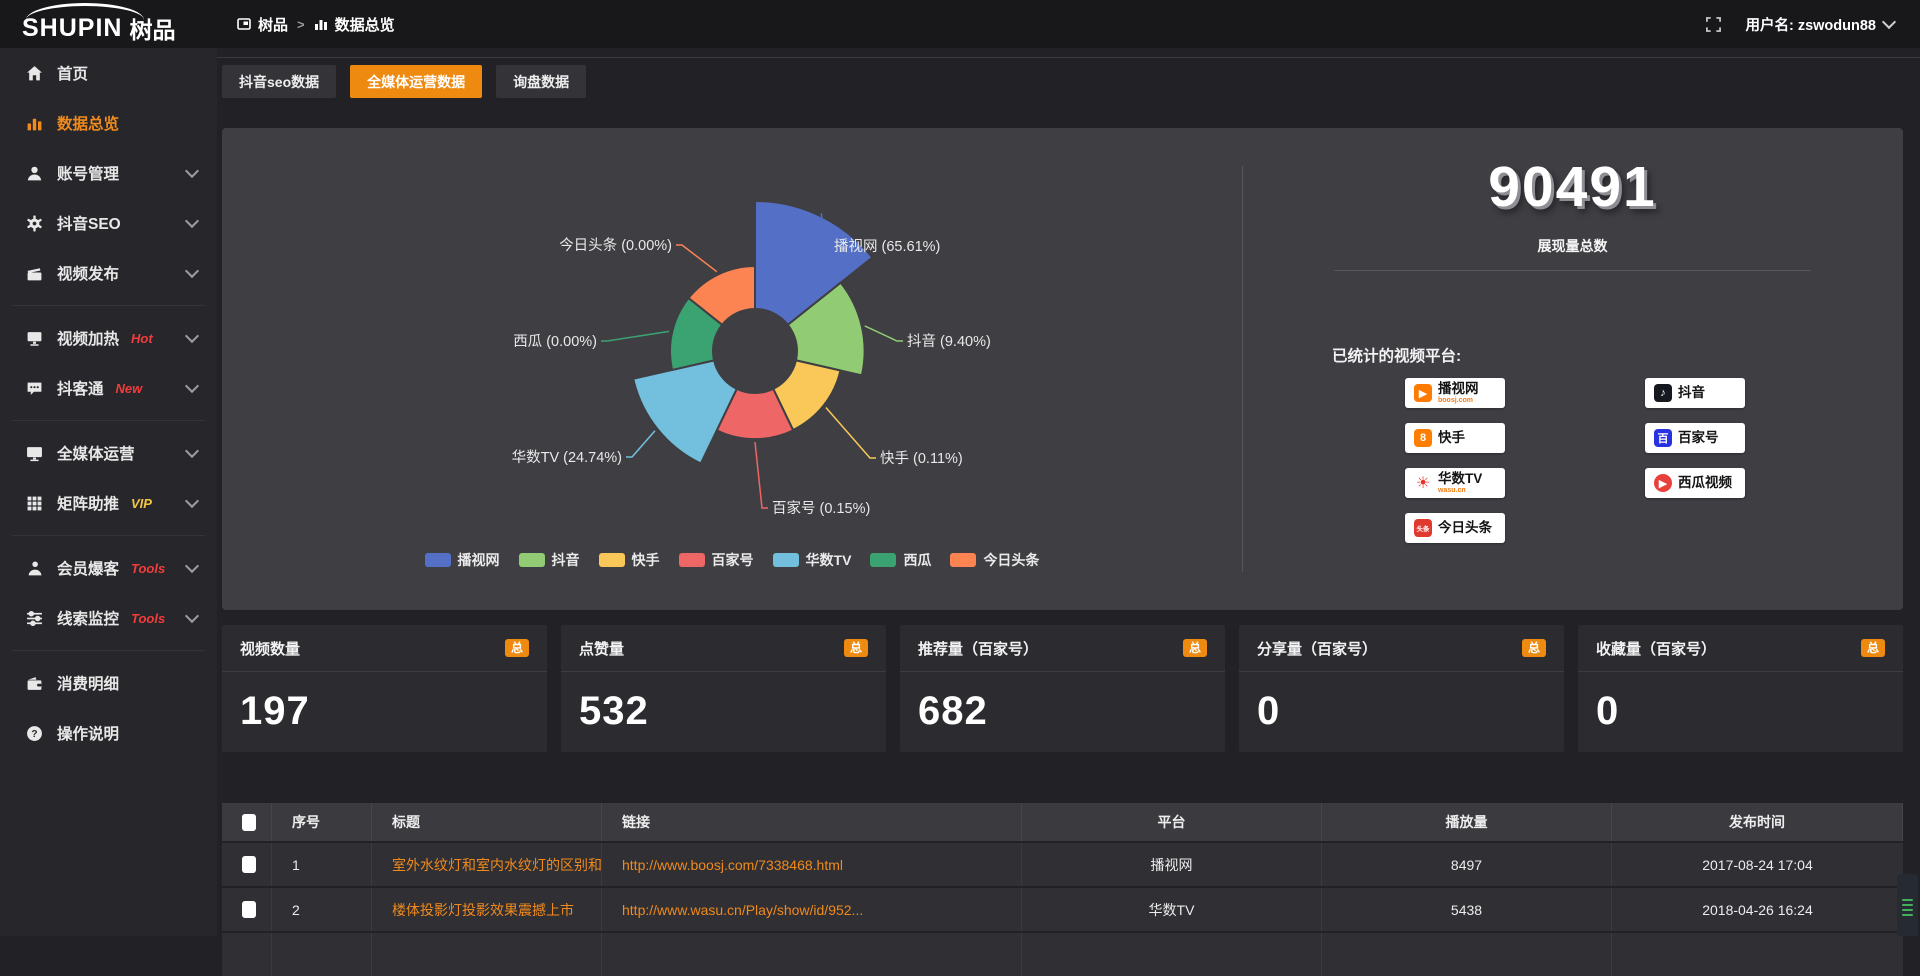  I want to click on stat-card-header: 收藏量（百家号） 总, so click(1740, 648).